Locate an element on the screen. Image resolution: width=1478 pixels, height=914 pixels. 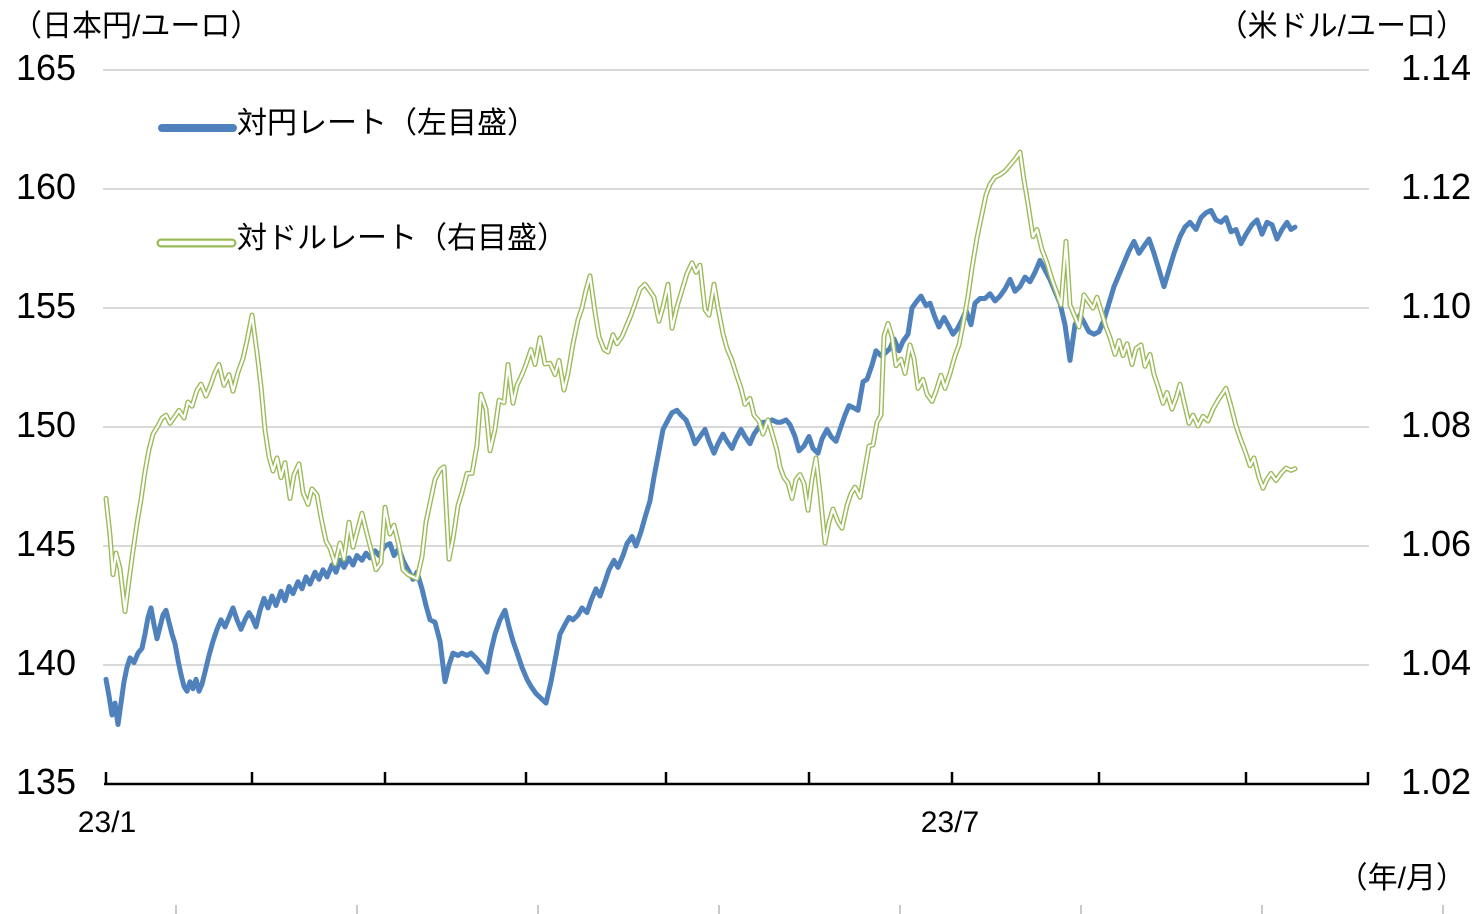
right-axis-tick-label-1.12: 1.12 is located at coordinates (1436, 186).